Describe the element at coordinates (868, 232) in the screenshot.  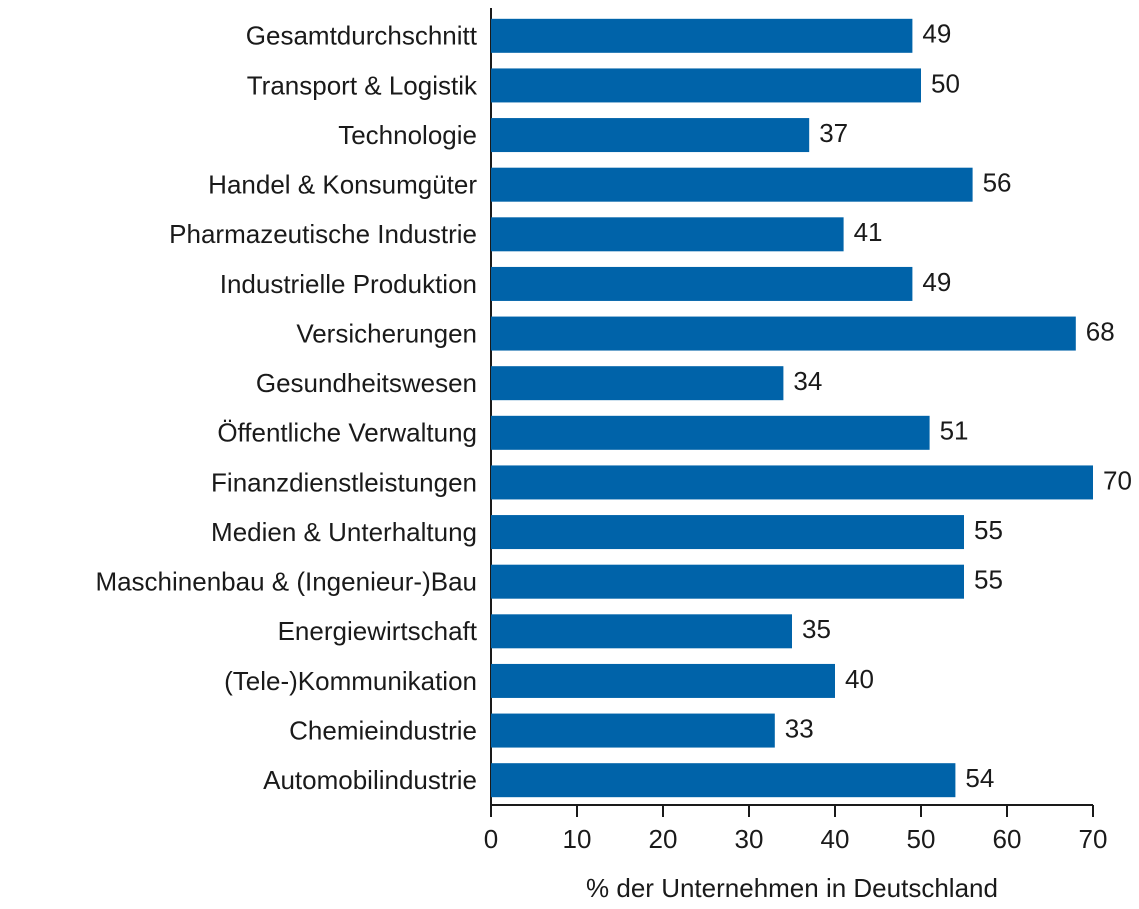
I see `value-label: 41` at that location.